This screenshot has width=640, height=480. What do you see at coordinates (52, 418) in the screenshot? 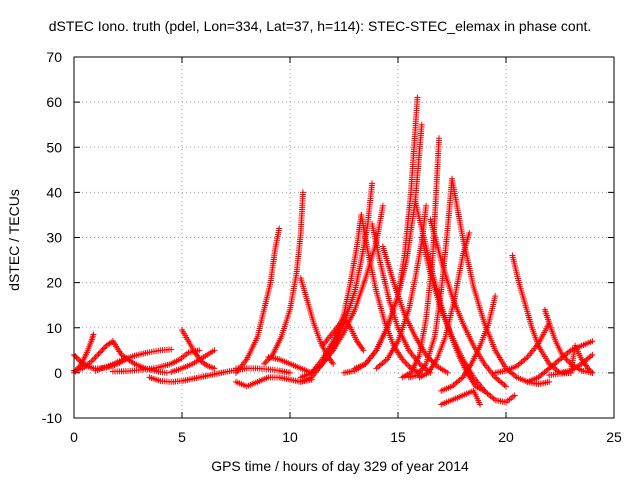
I see `y-tick-label: -10` at bounding box center [52, 418].